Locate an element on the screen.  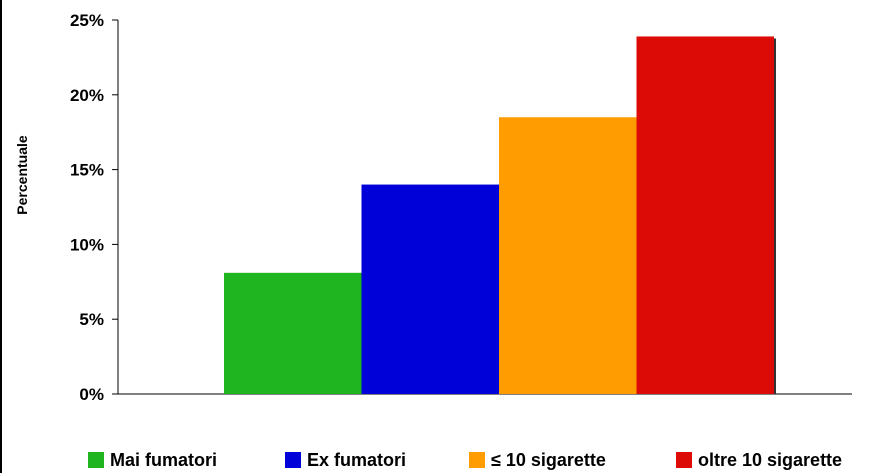
legend-item: oltre 10 sigarette is located at coordinates (759, 460).